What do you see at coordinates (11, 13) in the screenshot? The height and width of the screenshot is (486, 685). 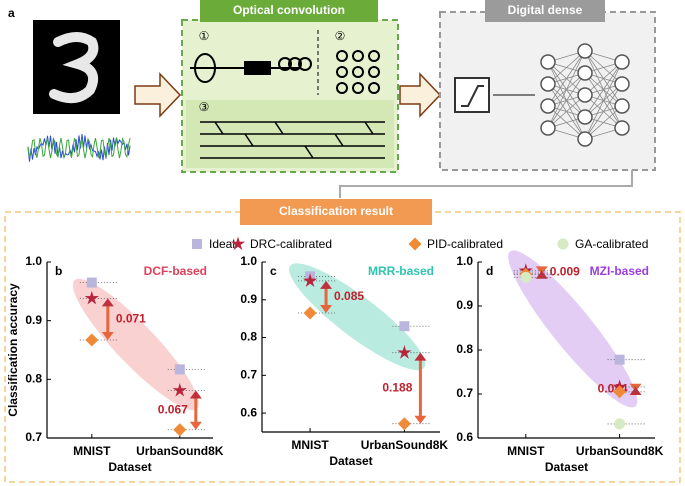 I see `panel-label: a` at bounding box center [11, 13].